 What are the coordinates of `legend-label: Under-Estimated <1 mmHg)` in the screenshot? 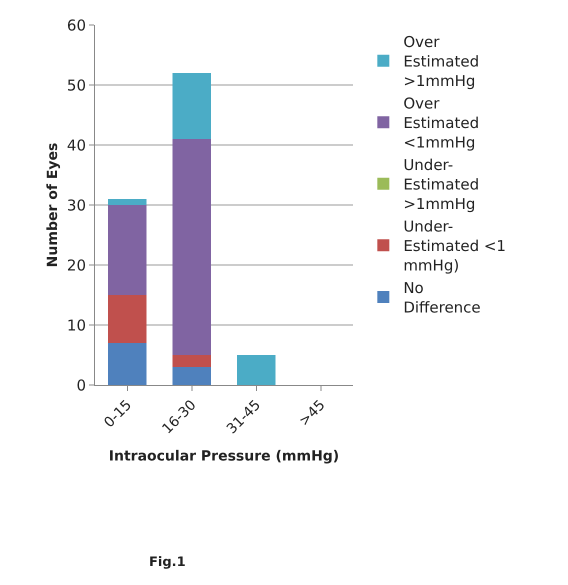 It's located at (454, 246).